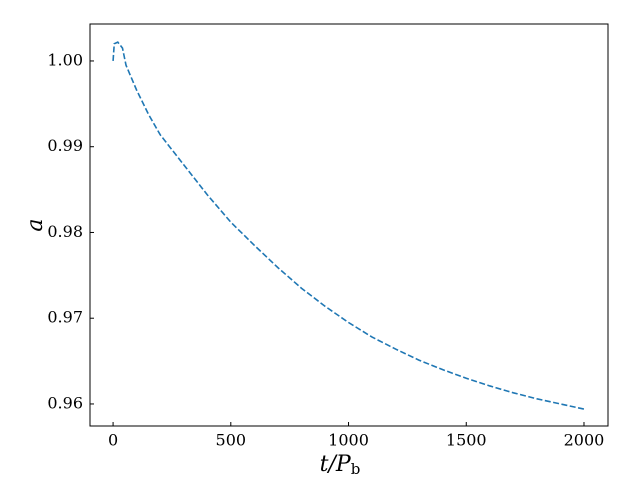 This screenshot has width=640, height=480. I want to click on x-tick-label: 0, so click(113, 440).